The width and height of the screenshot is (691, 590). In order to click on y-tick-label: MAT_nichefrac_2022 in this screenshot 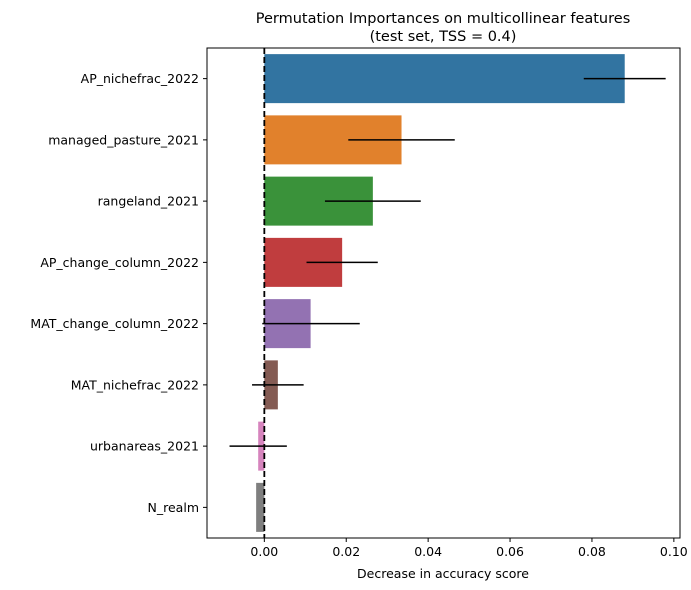, I will do `click(135, 384)`.